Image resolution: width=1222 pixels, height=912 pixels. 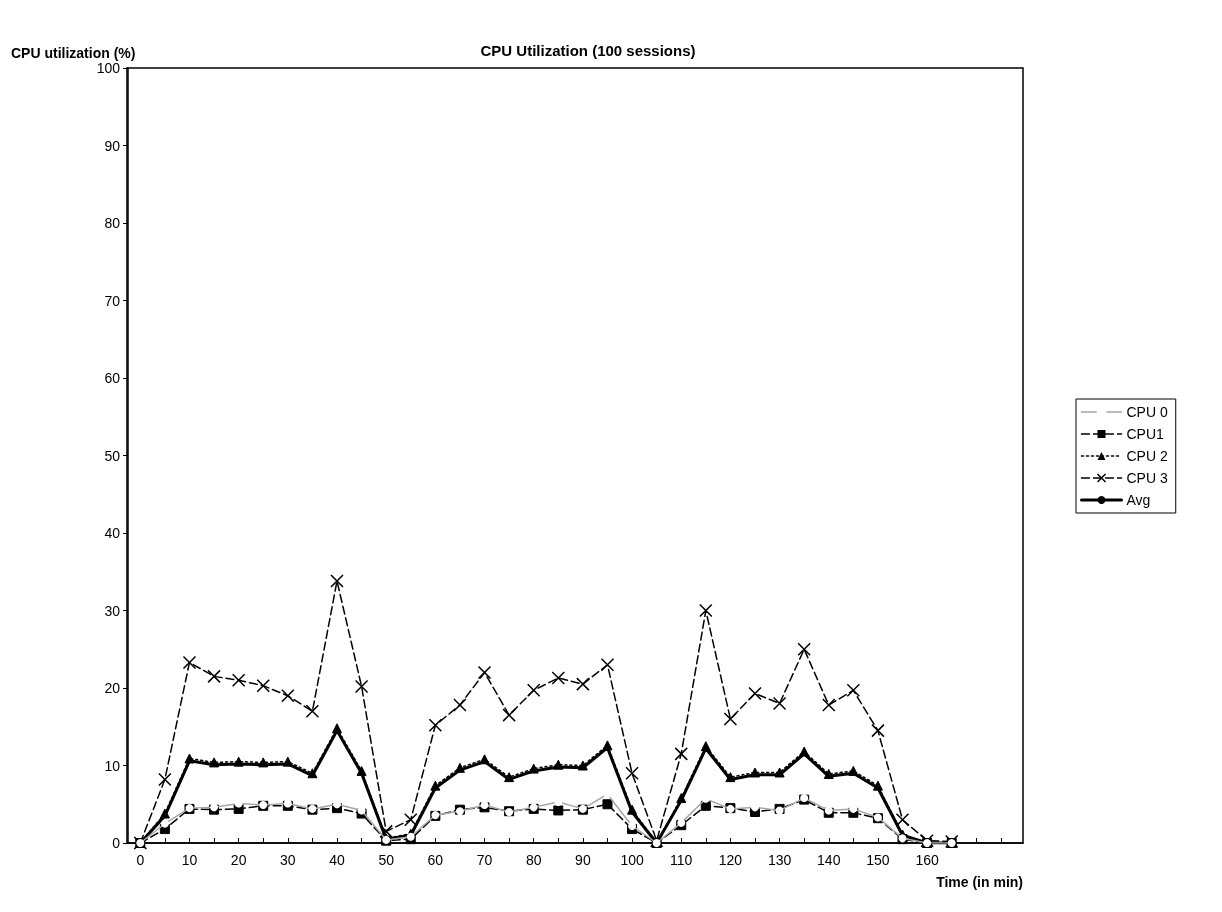 What do you see at coordinates (484, 860) in the screenshot?
I see `x-tick-label: 70` at bounding box center [484, 860].